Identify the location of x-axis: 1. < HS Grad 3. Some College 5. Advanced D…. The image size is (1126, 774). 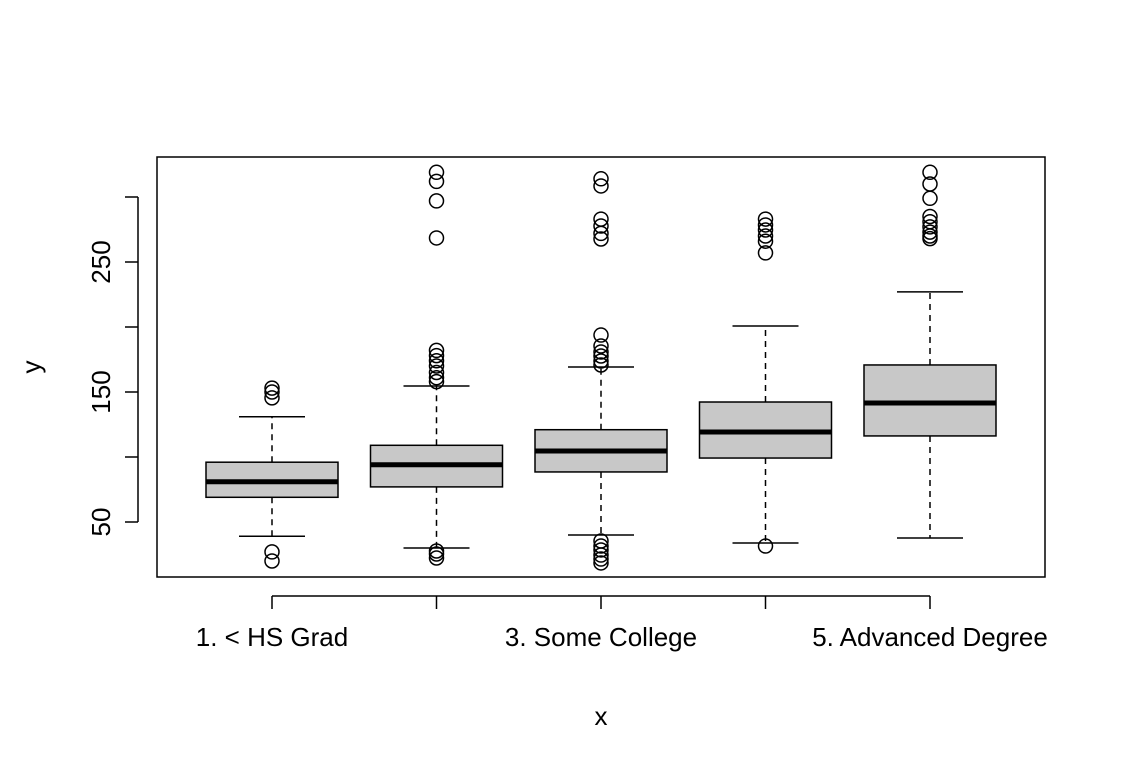
(622, 623).